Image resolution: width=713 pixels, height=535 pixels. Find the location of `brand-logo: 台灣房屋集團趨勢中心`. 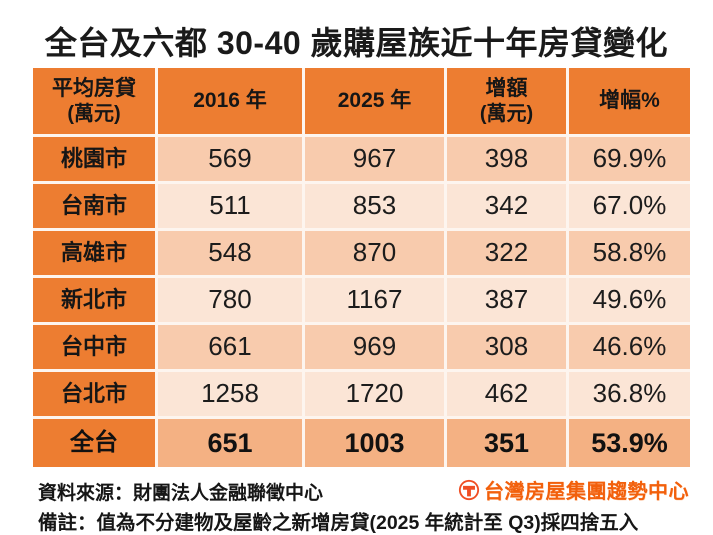

brand-logo: 台灣房屋集團趨勢中心 is located at coordinates (573, 489).